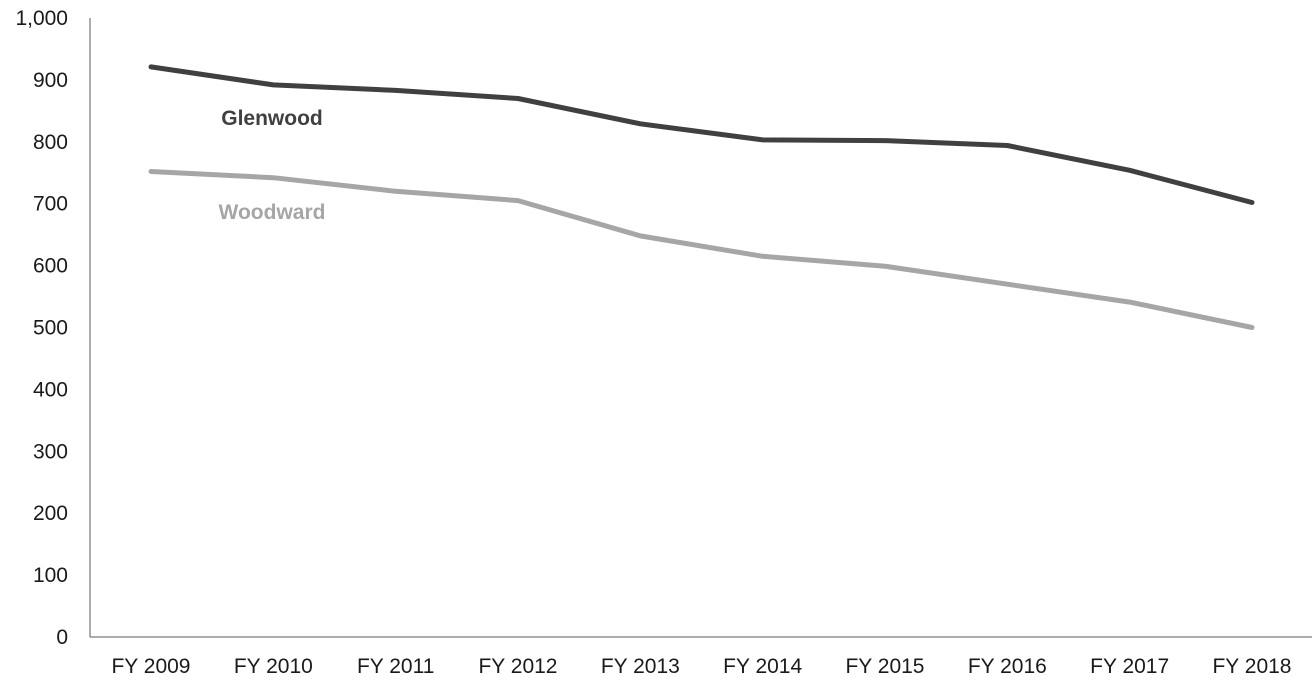 Image resolution: width=1312 pixels, height=681 pixels. I want to click on series-label-woodward: Woodward, so click(272, 212).